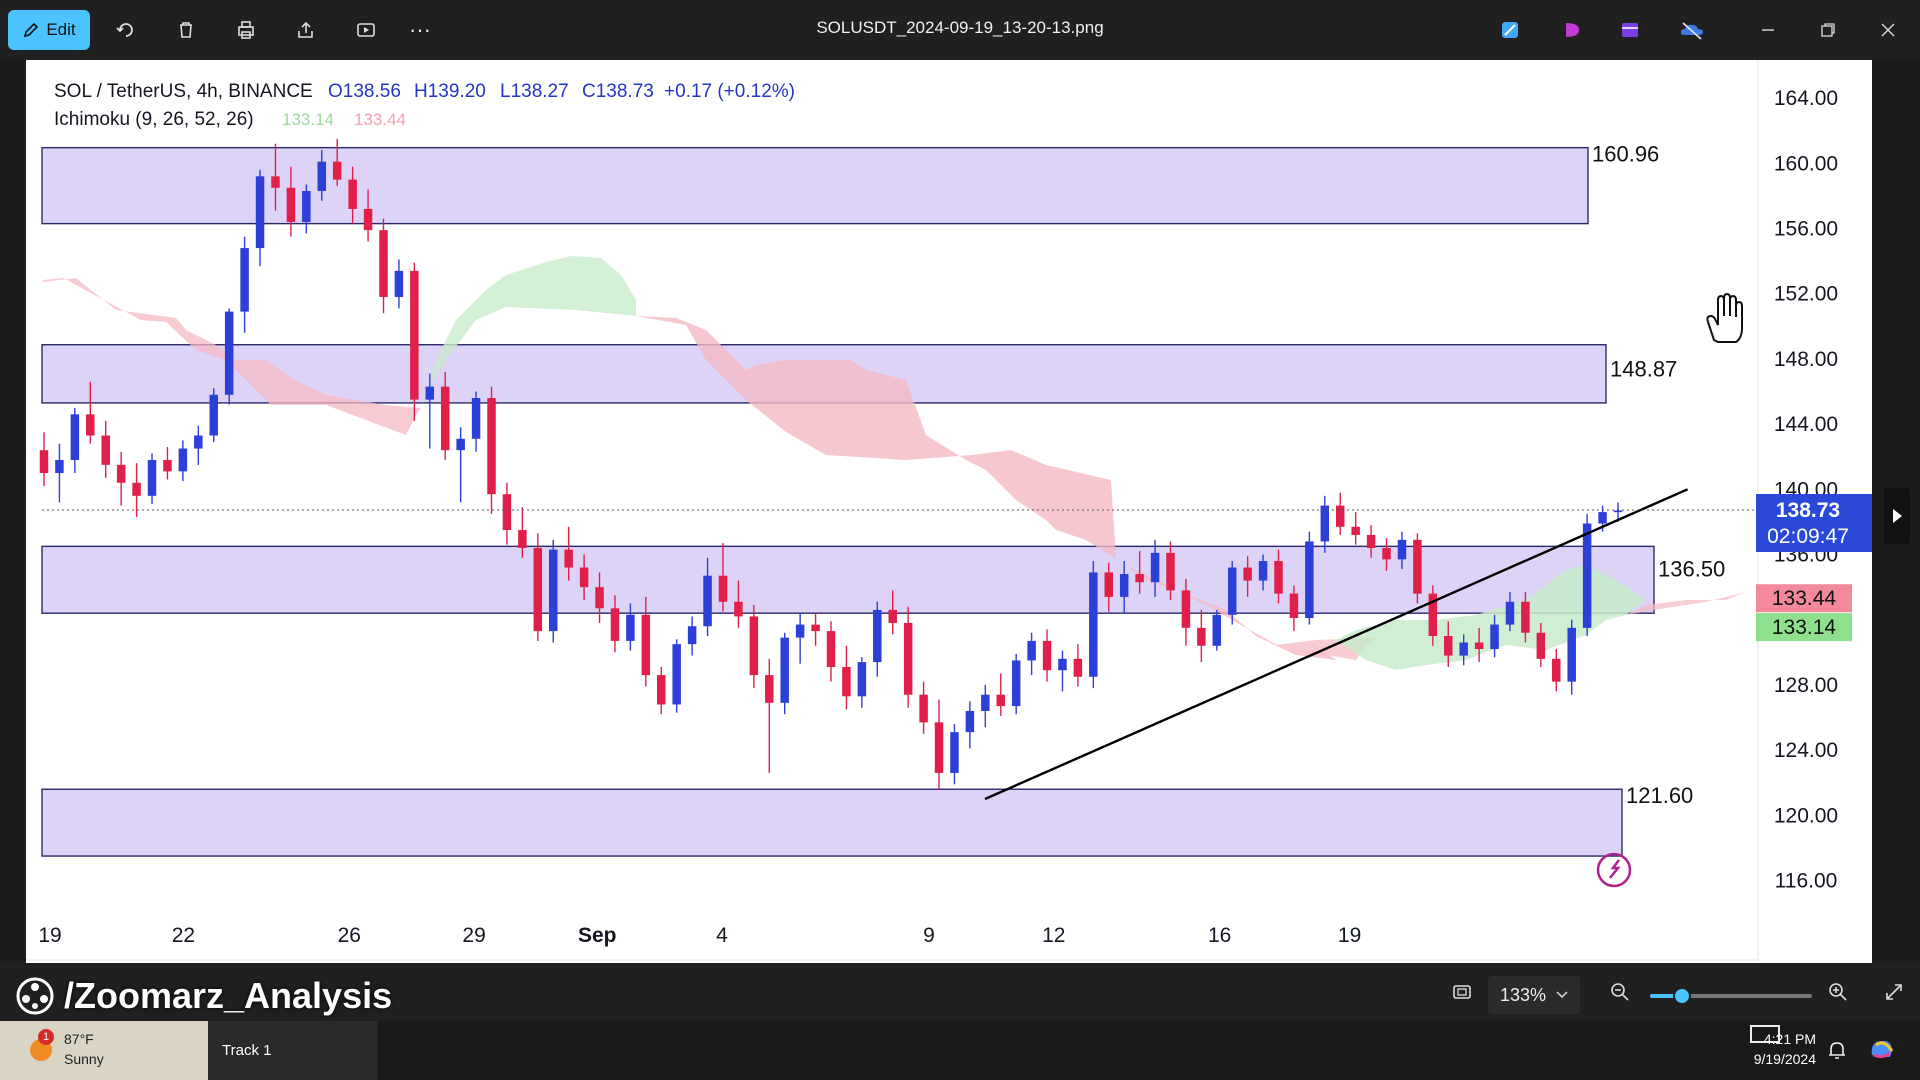  I want to click on time-axis-tick: 4, so click(722, 935).